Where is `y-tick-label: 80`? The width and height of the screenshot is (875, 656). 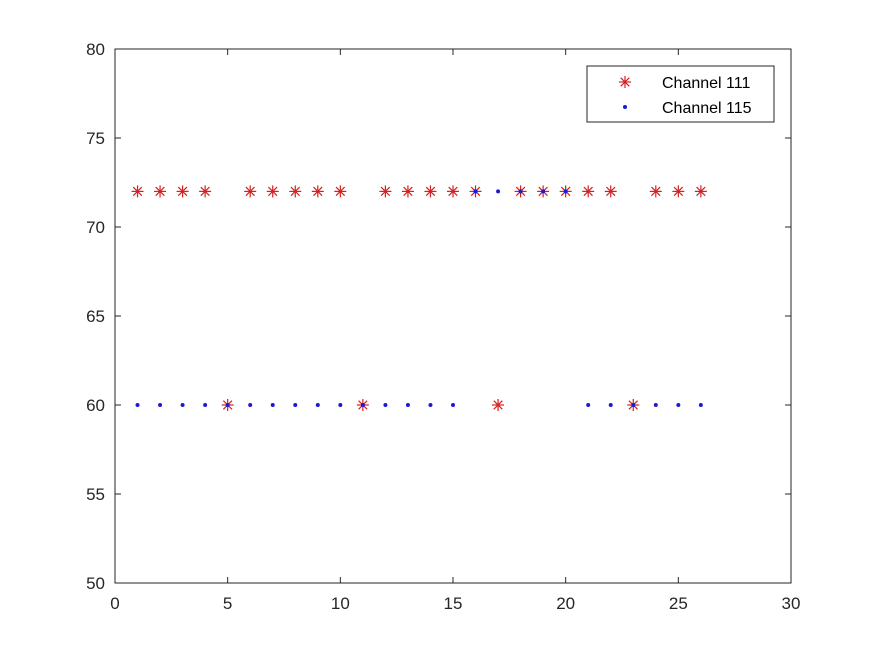
y-tick-label: 80 is located at coordinates (95, 49).